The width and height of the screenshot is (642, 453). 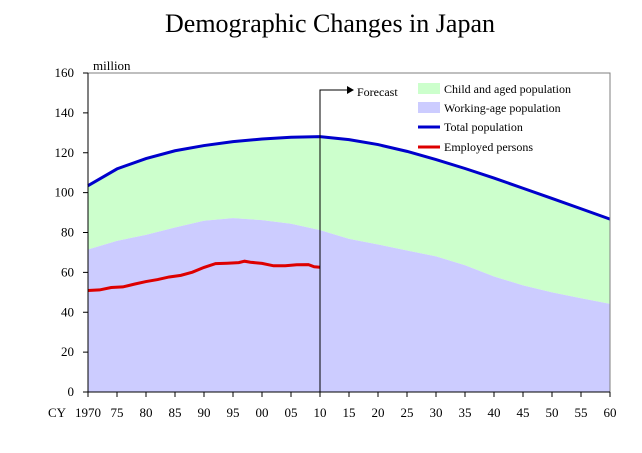 What do you see at coordinates (483, 127) in the screenshot?
I see `legend-label-total: Total population` at bounding box center [483, 127].